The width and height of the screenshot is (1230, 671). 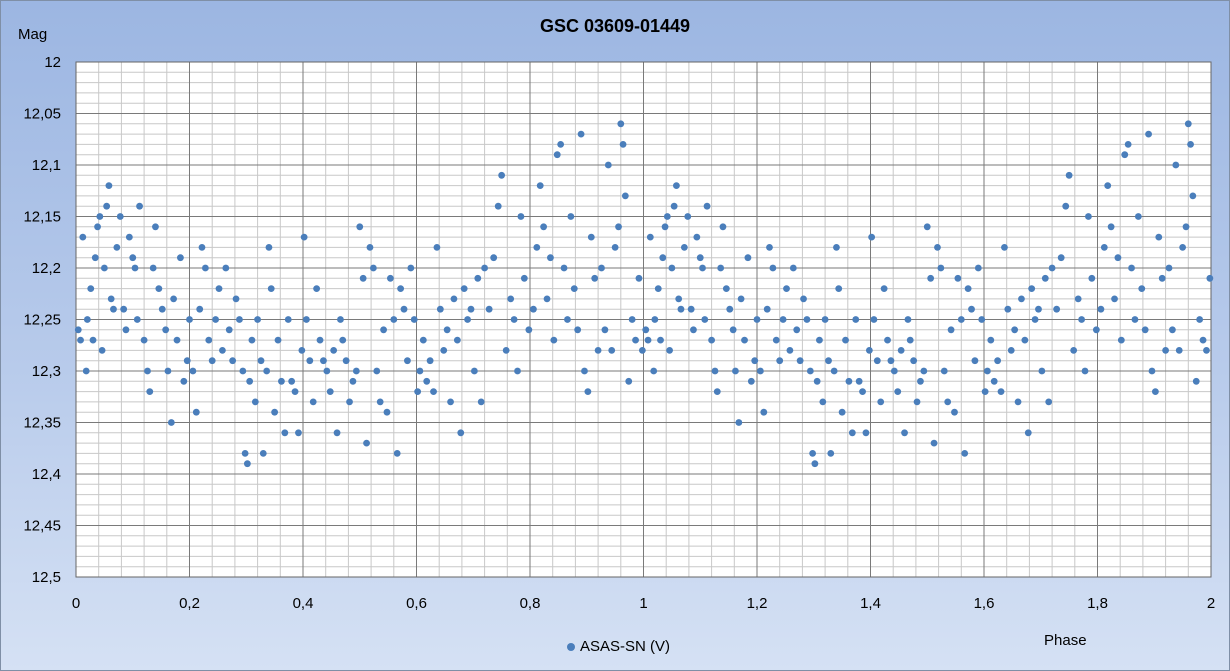 I want to click on x-tick-label: 0,4, so click(x=303, y=603).